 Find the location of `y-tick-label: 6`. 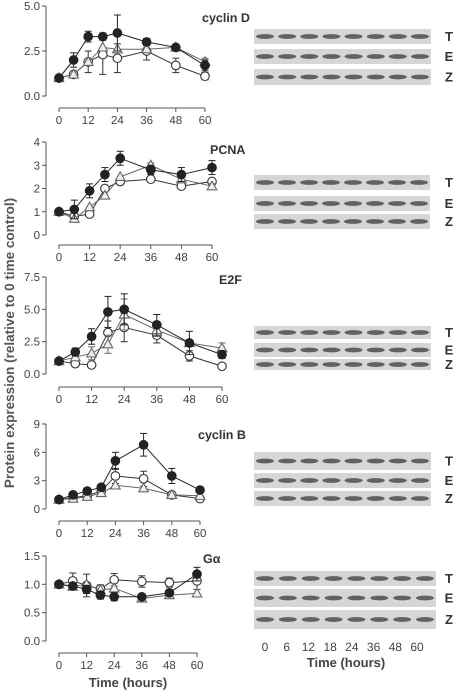

y-tick-label: 6 is located at coordinates (37, 453).